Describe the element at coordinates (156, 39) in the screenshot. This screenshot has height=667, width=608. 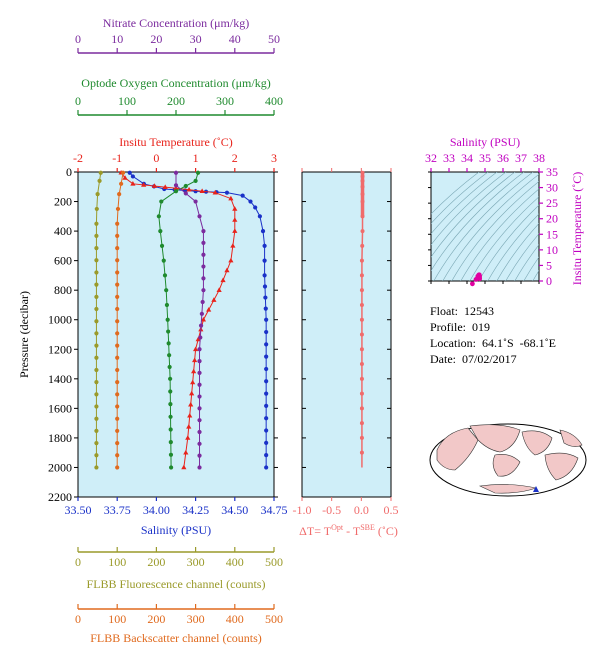
I see `nitrate-tick-label: 20` at that location.